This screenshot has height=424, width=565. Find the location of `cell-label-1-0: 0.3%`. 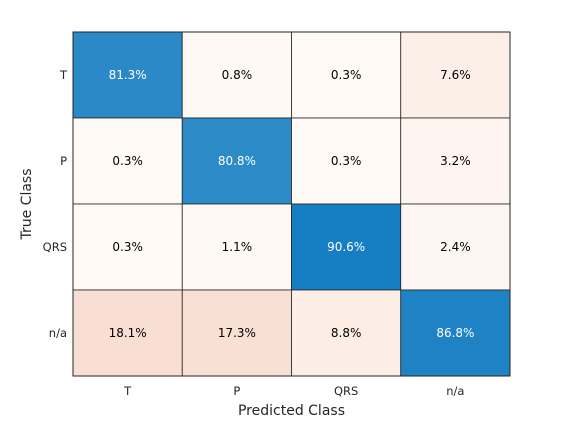

cell-label-1-0: 0.3% is located at coordinates (127, 161).